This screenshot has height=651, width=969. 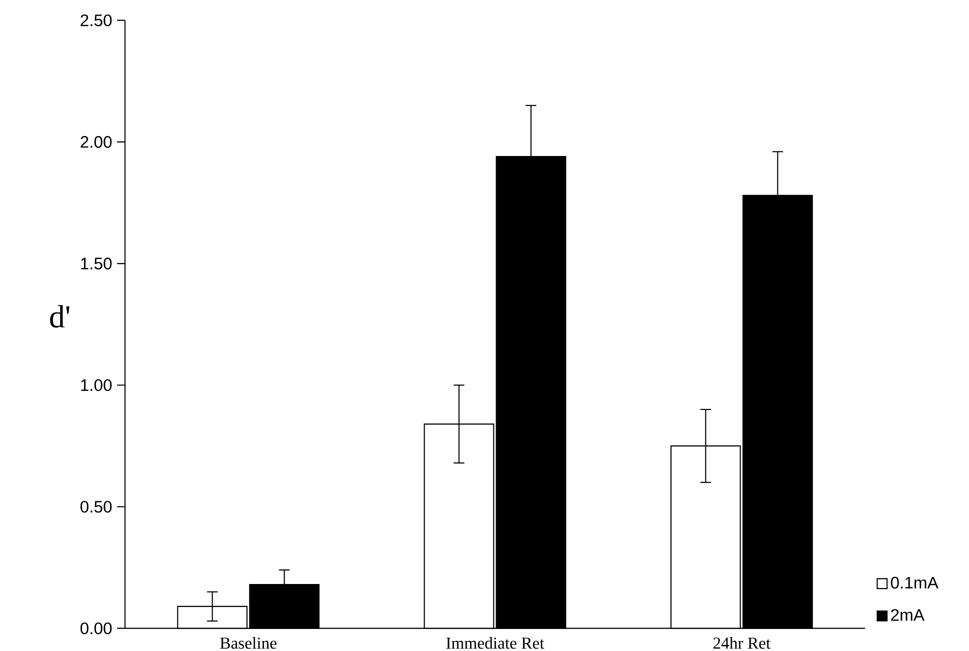 What do you see at coordinates (96, 628) in the screenshot?
I see `y-tick-label: 0.00` at bounding box center [96, 628].